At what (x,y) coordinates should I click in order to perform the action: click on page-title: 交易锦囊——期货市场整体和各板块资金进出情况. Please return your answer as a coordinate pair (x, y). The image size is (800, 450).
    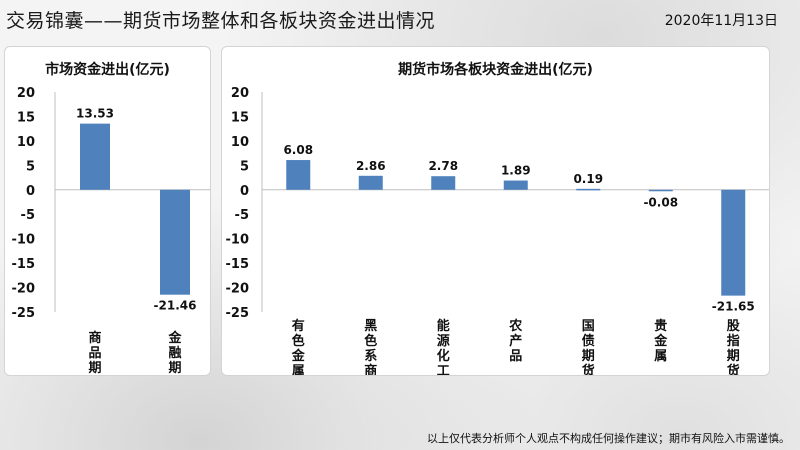
    Looking at the image, I should click on (221, 21).